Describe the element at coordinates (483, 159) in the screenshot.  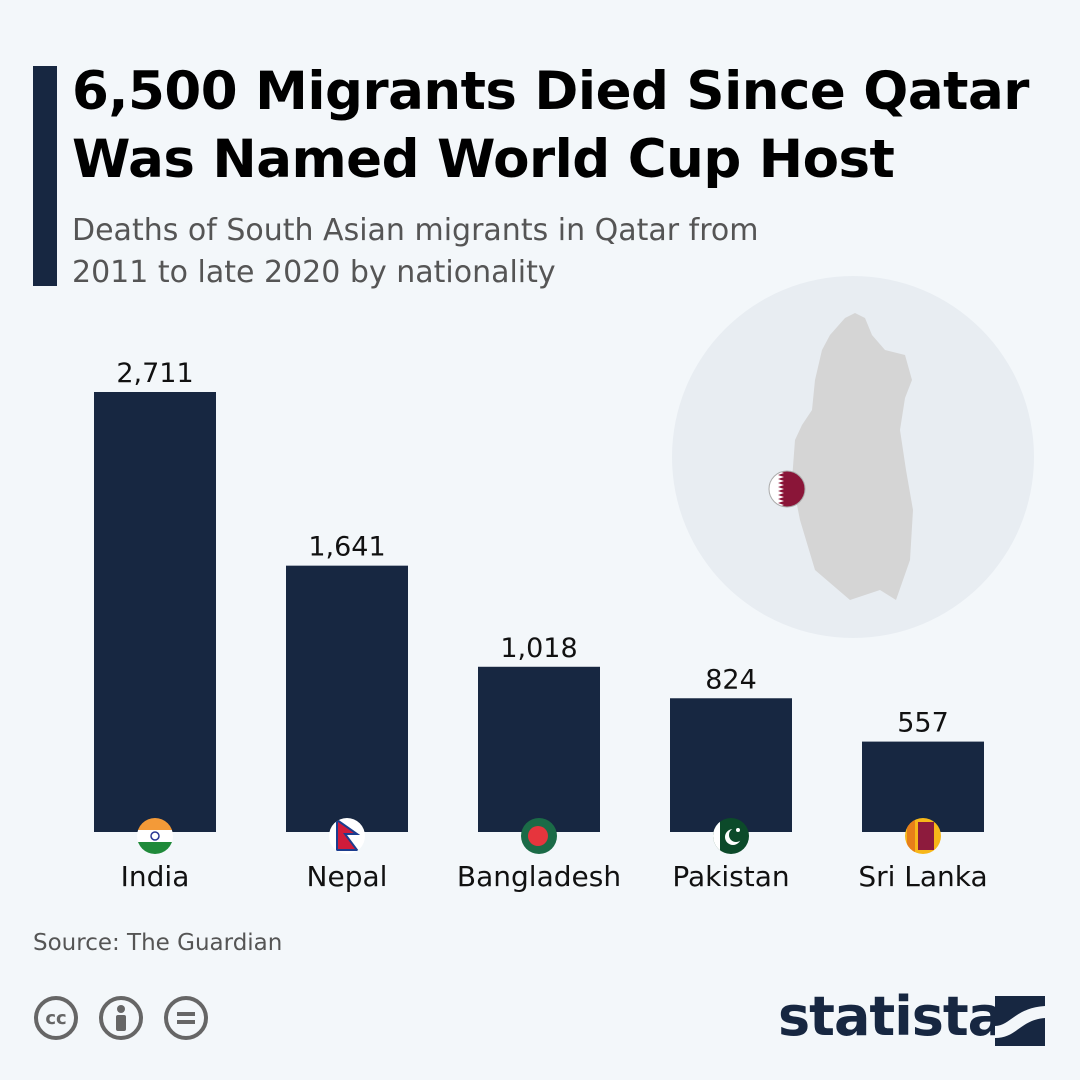
I see `title-line-2: Was Named World Cup Host` at that location.